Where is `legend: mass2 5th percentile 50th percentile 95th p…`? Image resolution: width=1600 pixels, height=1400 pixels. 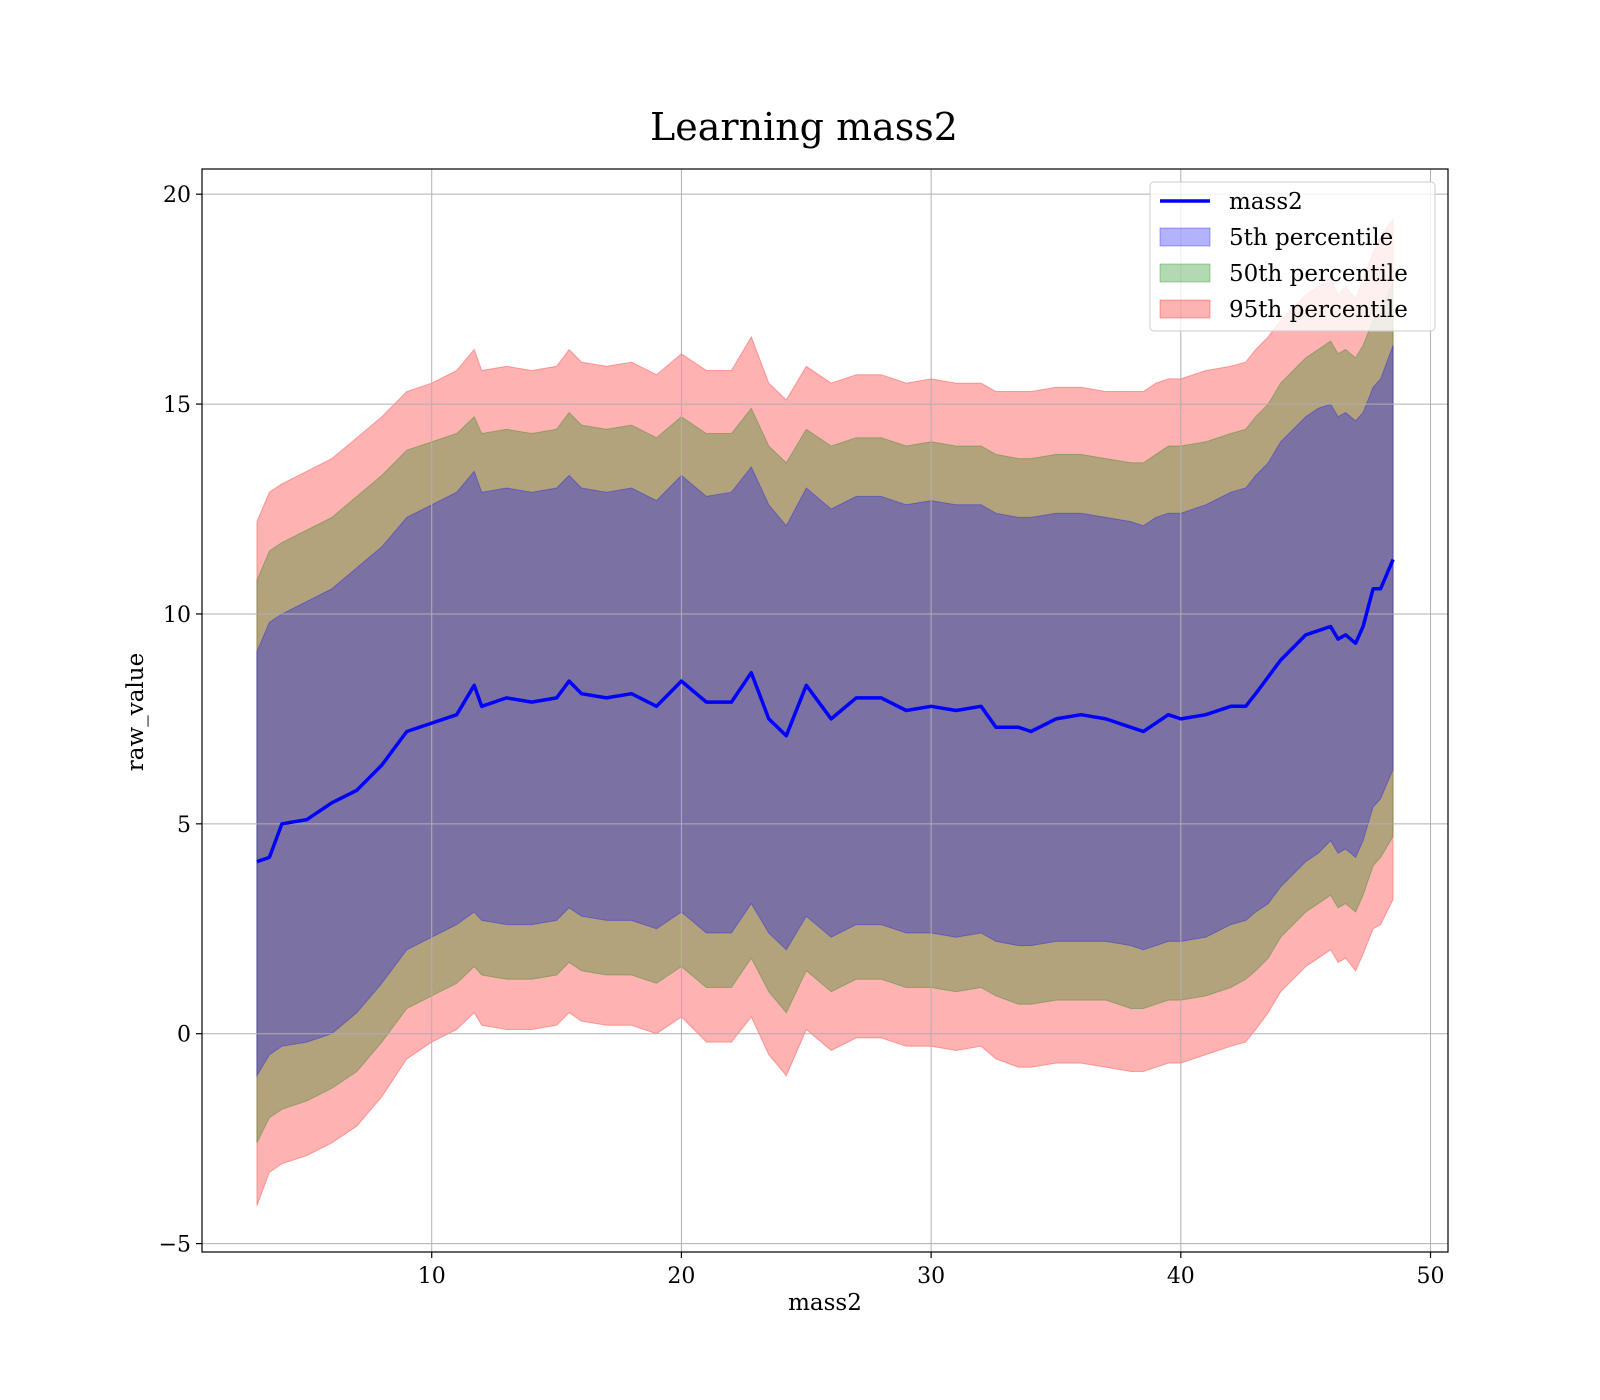
legend: mass2 5th percentile 50th percentile 95th p… is located at coordinates (1292, 256).